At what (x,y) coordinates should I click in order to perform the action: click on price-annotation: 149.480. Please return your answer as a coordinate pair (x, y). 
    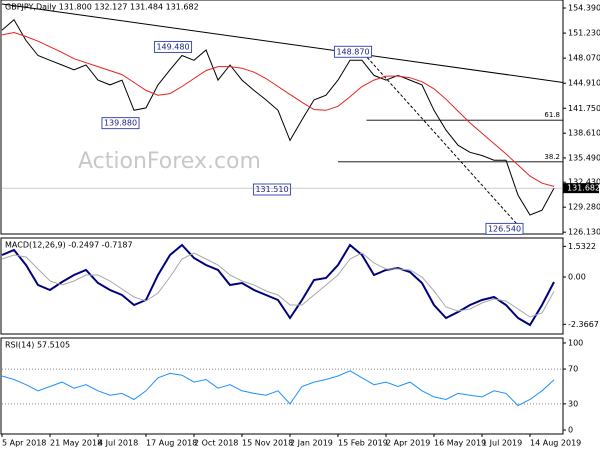
    Looking at the image, I should click on (172, 46).